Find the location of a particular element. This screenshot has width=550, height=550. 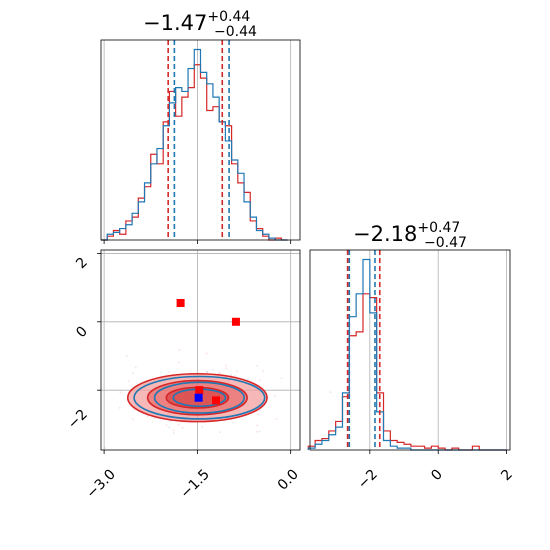

x-tick-label: 0.0 is located at coordinates (288, 480).